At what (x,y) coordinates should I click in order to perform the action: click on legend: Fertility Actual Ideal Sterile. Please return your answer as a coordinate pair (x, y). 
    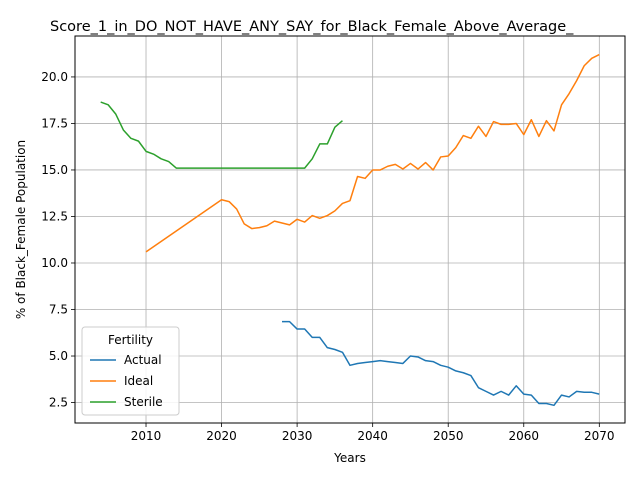
    Looking at the image, I should click on (130, 371).